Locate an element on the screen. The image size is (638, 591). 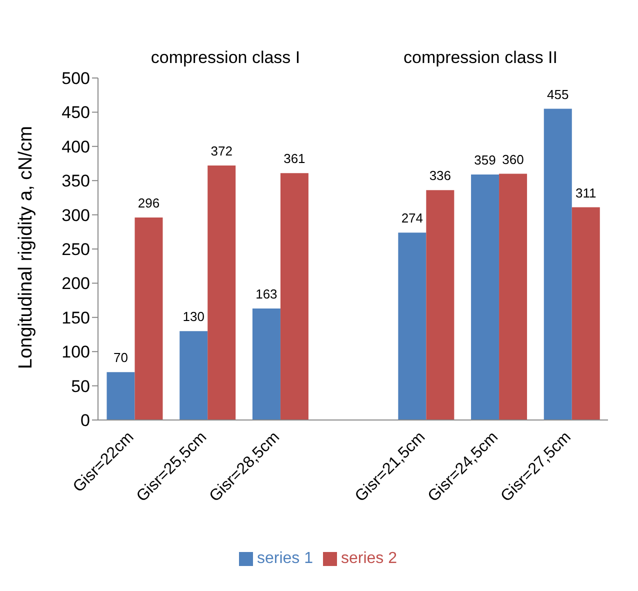
data-label: 274 is located at coordinates (412, 218).